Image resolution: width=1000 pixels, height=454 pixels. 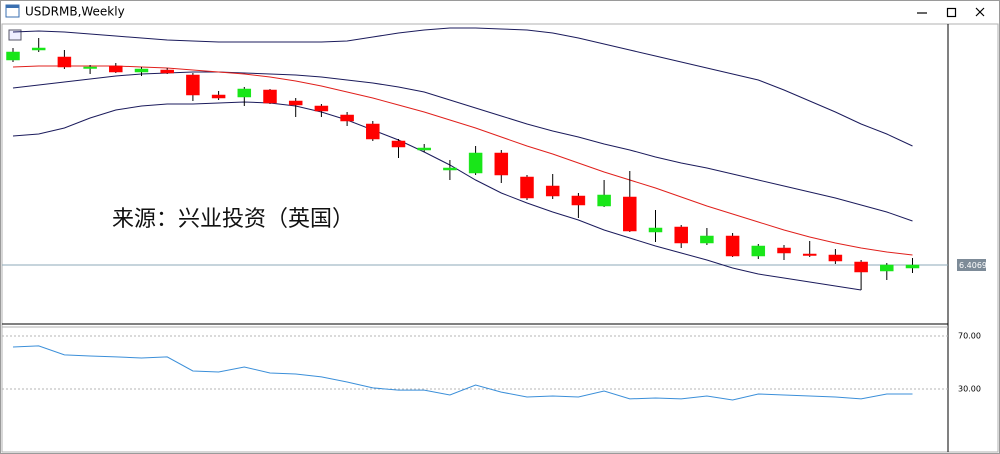 I want to click on window-icon-bar, so click(x=12, y=6).